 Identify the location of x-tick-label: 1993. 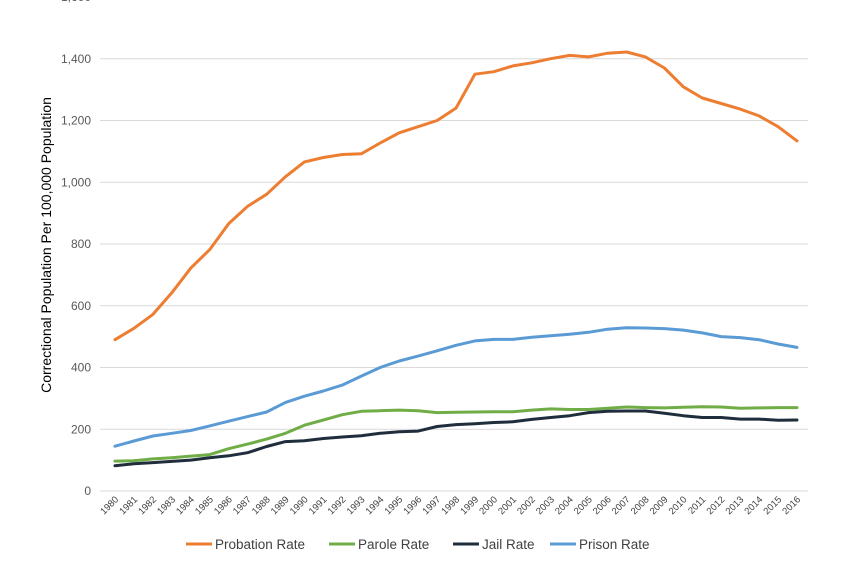
(356, 505).